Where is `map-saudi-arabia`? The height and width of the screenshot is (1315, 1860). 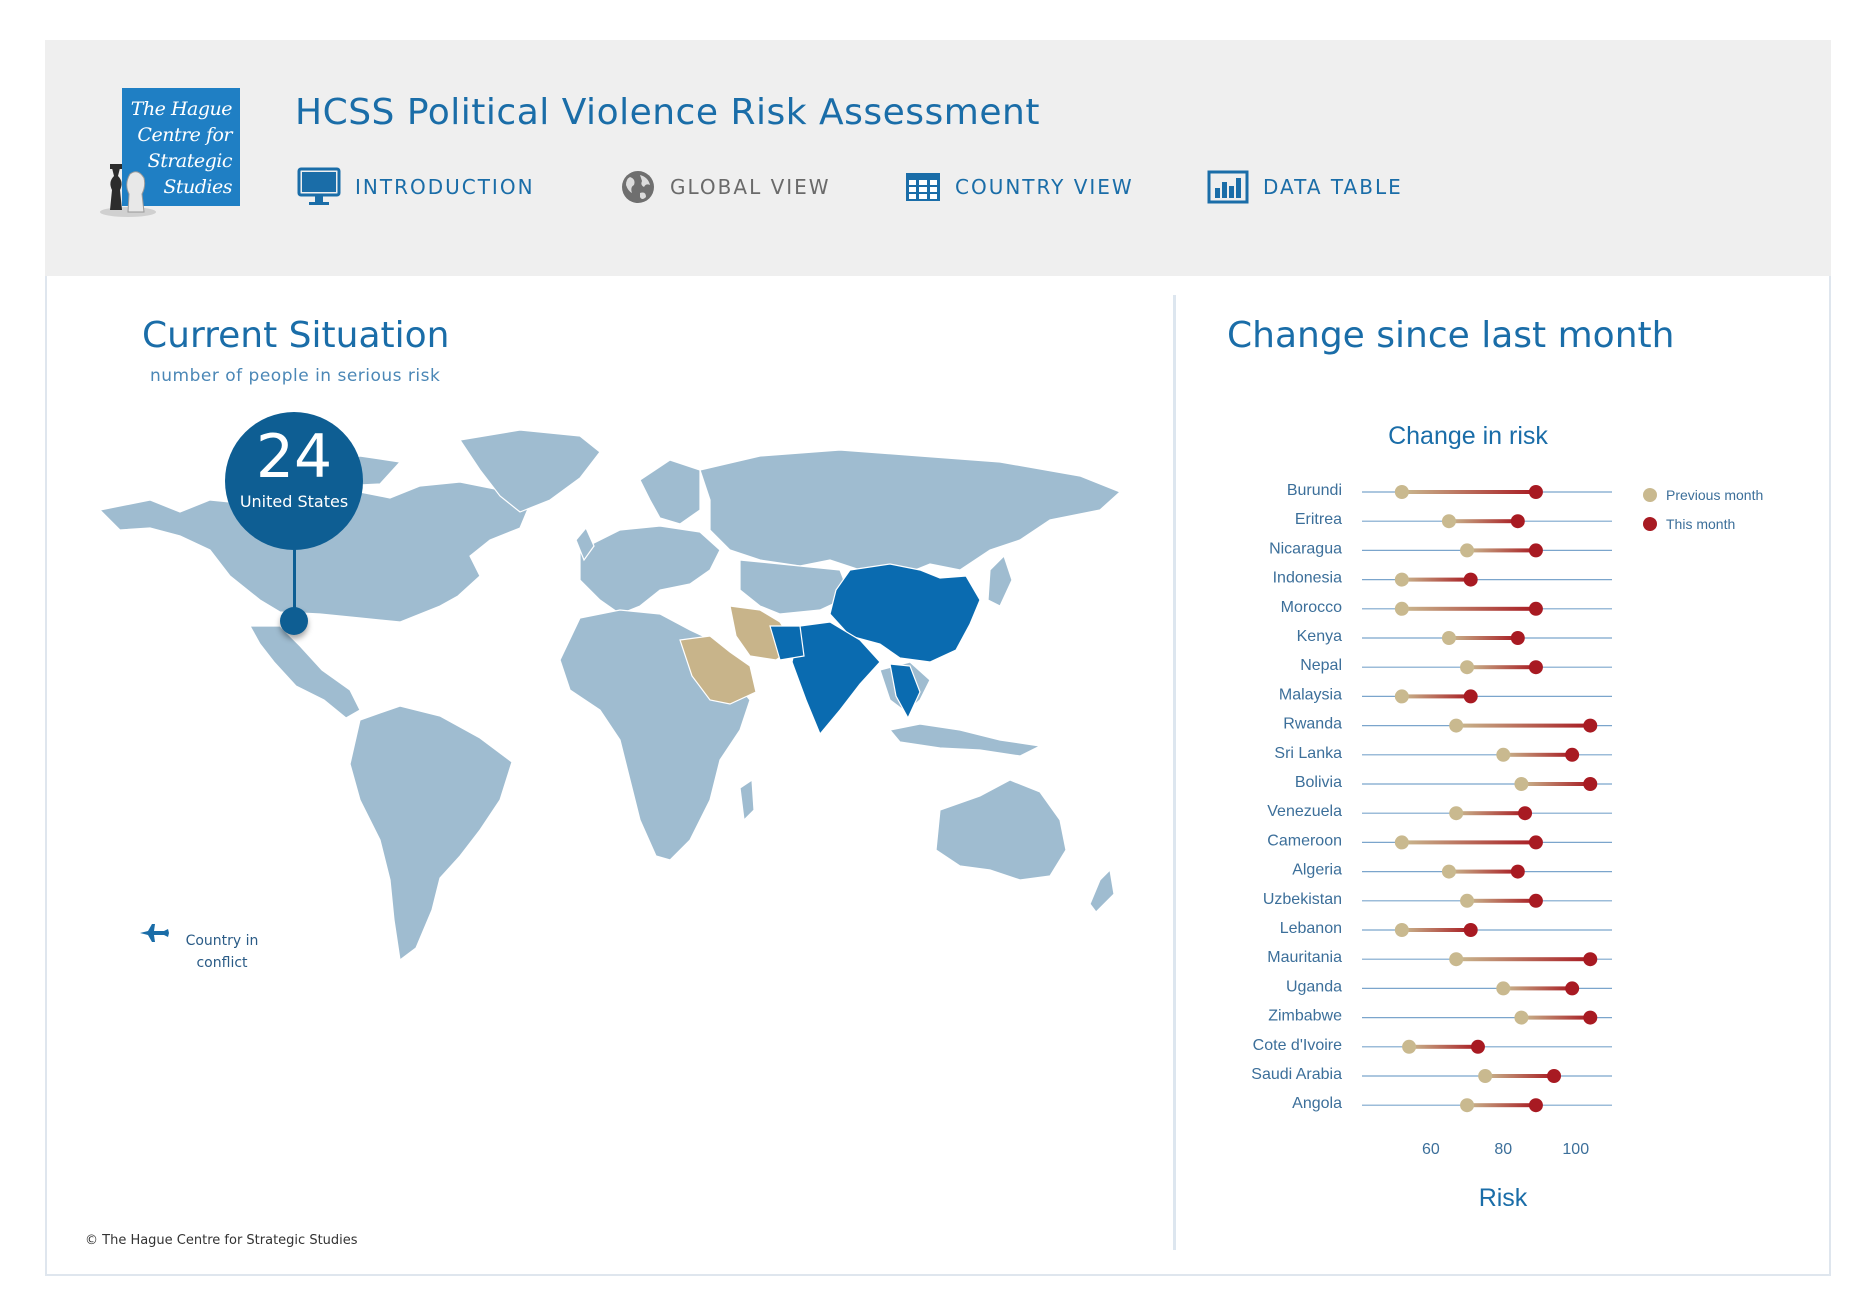 map-saudi-arabia is located at coordinates (718, 670).